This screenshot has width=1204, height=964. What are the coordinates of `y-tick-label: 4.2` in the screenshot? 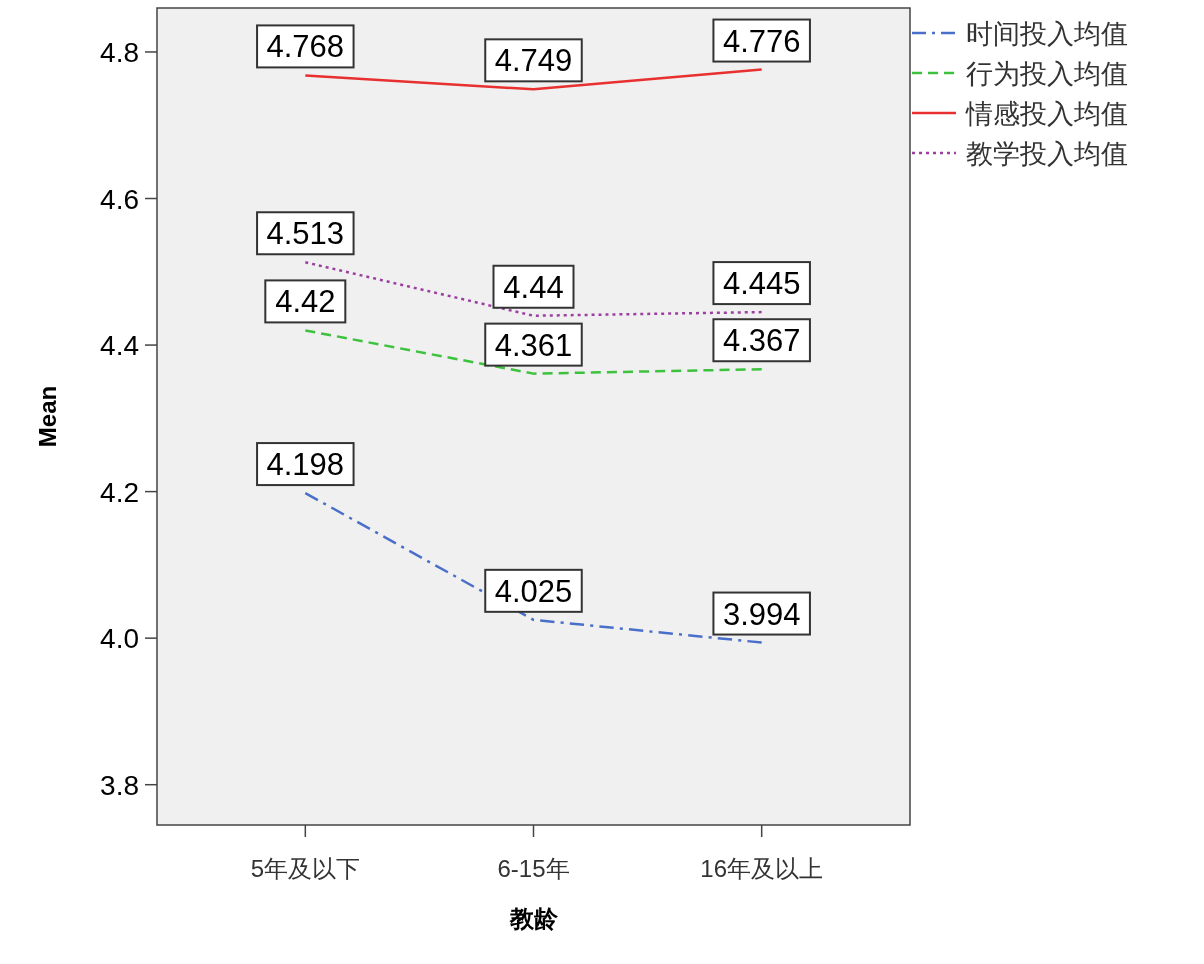 It's located at (119, 492).